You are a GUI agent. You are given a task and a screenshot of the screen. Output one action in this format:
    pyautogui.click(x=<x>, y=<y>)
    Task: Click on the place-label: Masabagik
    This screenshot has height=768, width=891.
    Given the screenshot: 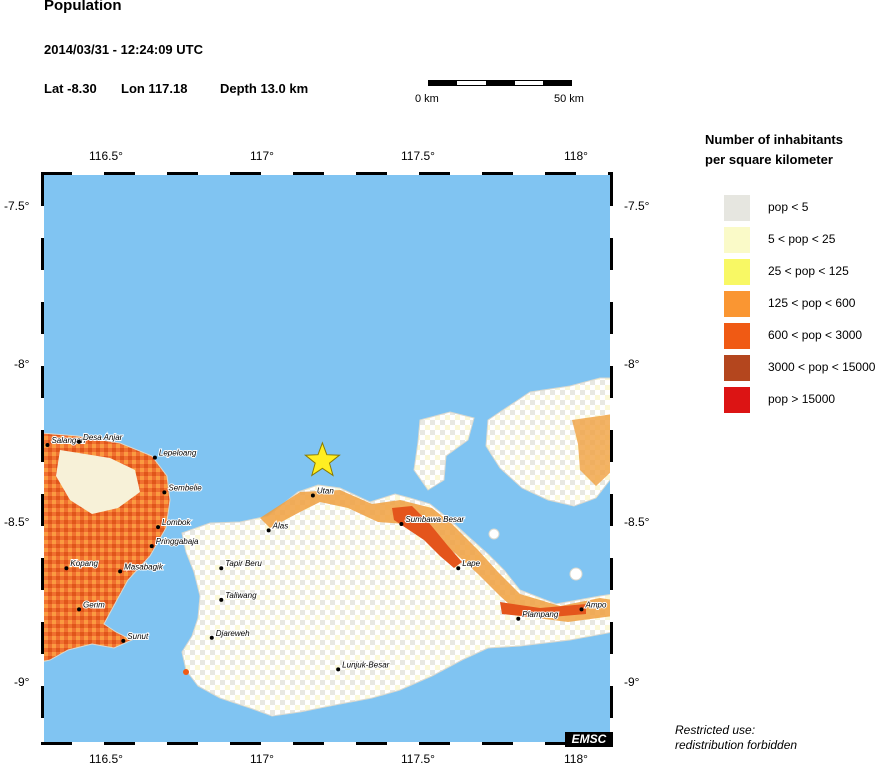 What is the action you would take?
    pyautogui.click(x=144, y=566)
    